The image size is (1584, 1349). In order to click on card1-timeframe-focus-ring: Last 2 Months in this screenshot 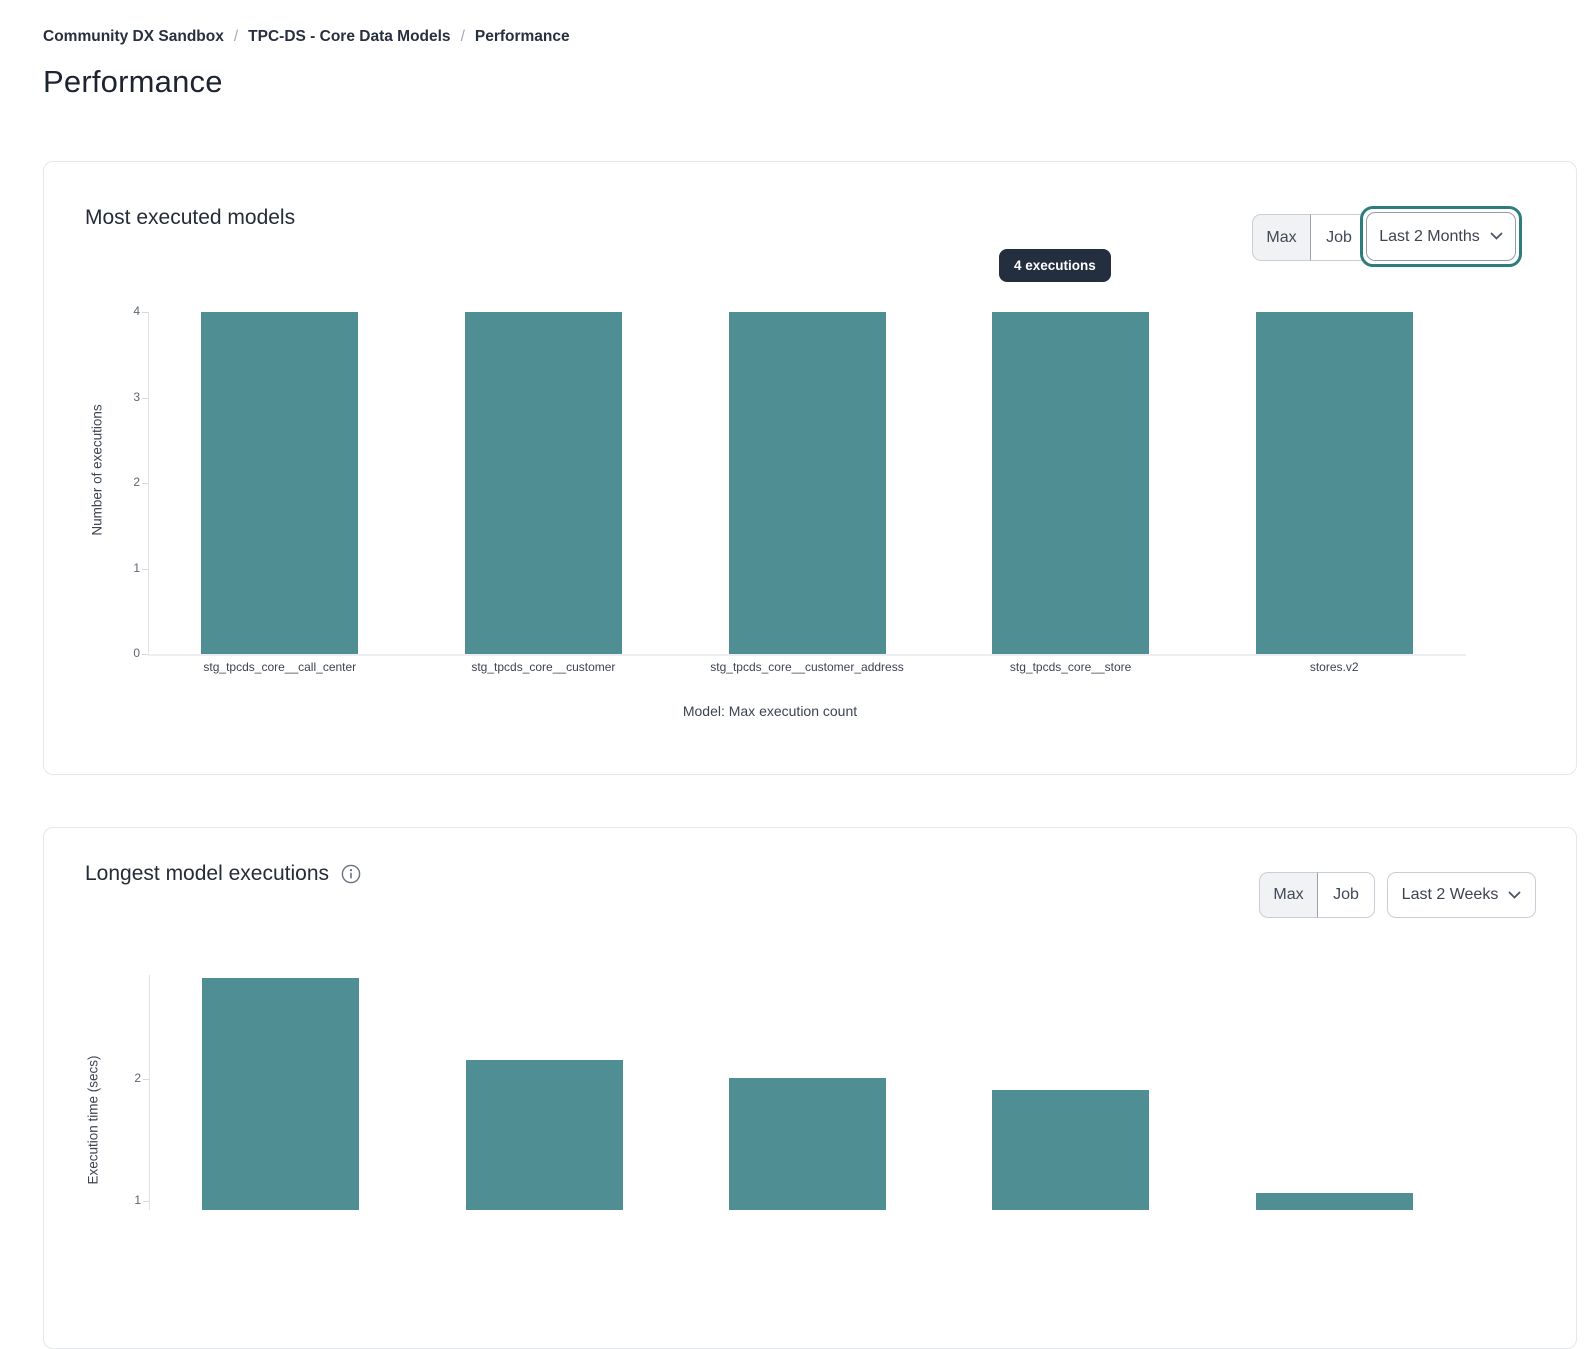, I will do `click(1441, 236)`.